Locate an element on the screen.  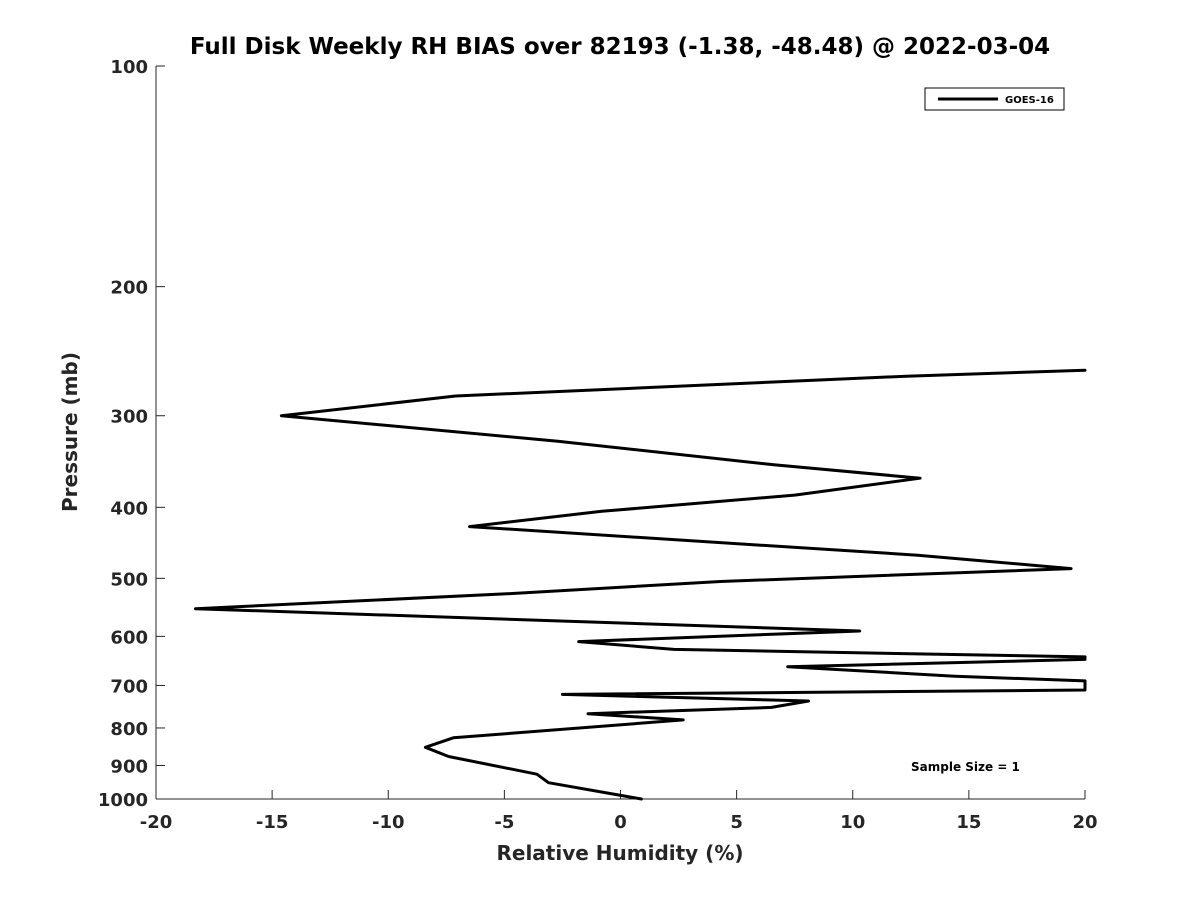
y-tick-label: 500 is located at coordinates (129, 579).